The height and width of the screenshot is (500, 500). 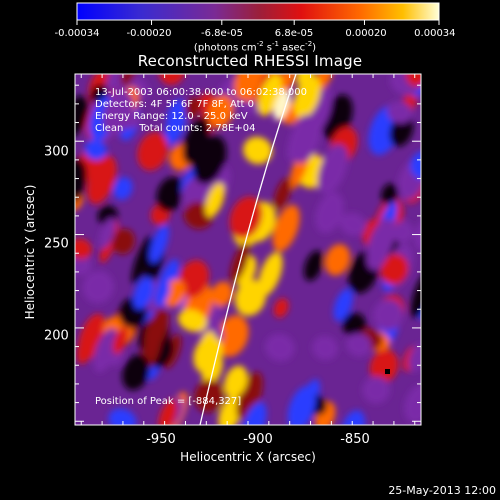 I want to click on x-tick-label: -950, so click(x=161, y=439).